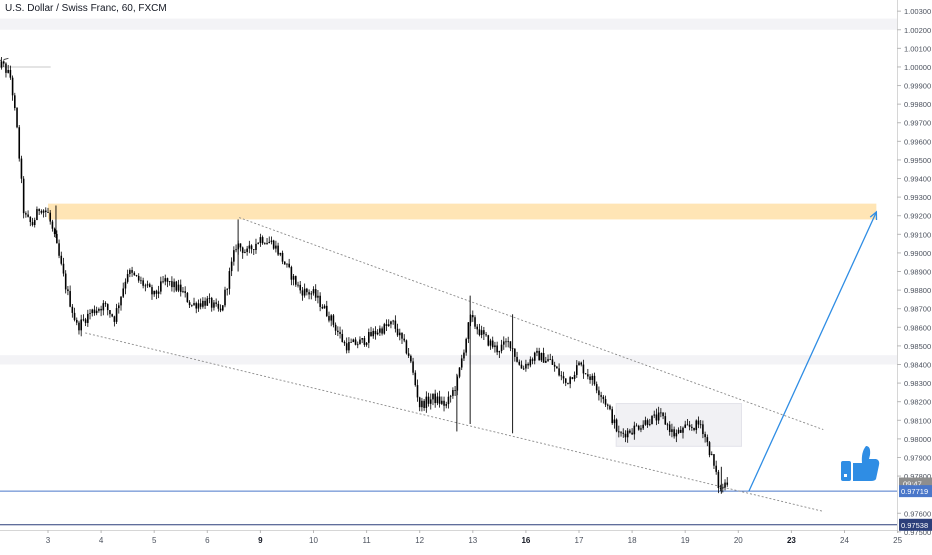 Image resolution: width=932 pixels, height=555 pixels. What do you see at coordinates (154, 540) in the screenshot?
I see `x-tick-label: 5` at bounding box center [154, 540].